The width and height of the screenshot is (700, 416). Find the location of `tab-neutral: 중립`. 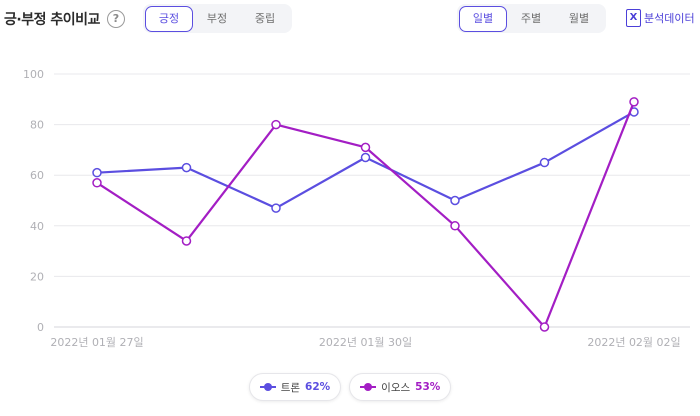

tab-neutral: 중립 is located at coordinates (265, 18).